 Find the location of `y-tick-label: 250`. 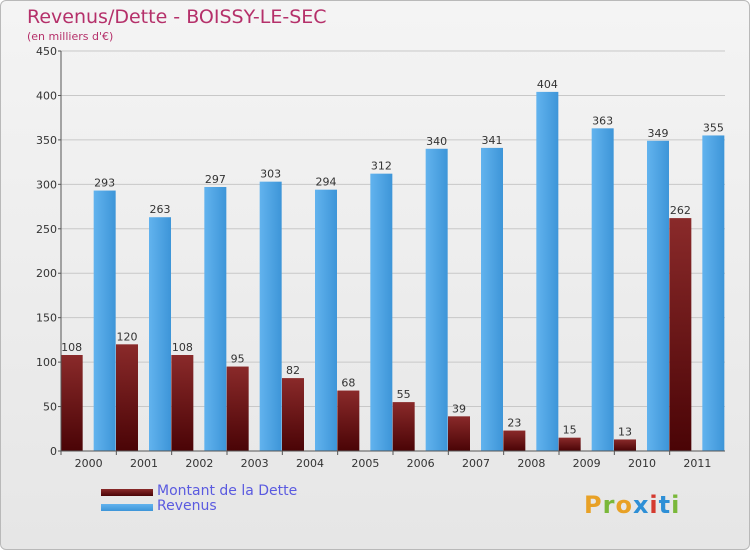

y-tick-label: 250 is located at coordinates (46, 229).